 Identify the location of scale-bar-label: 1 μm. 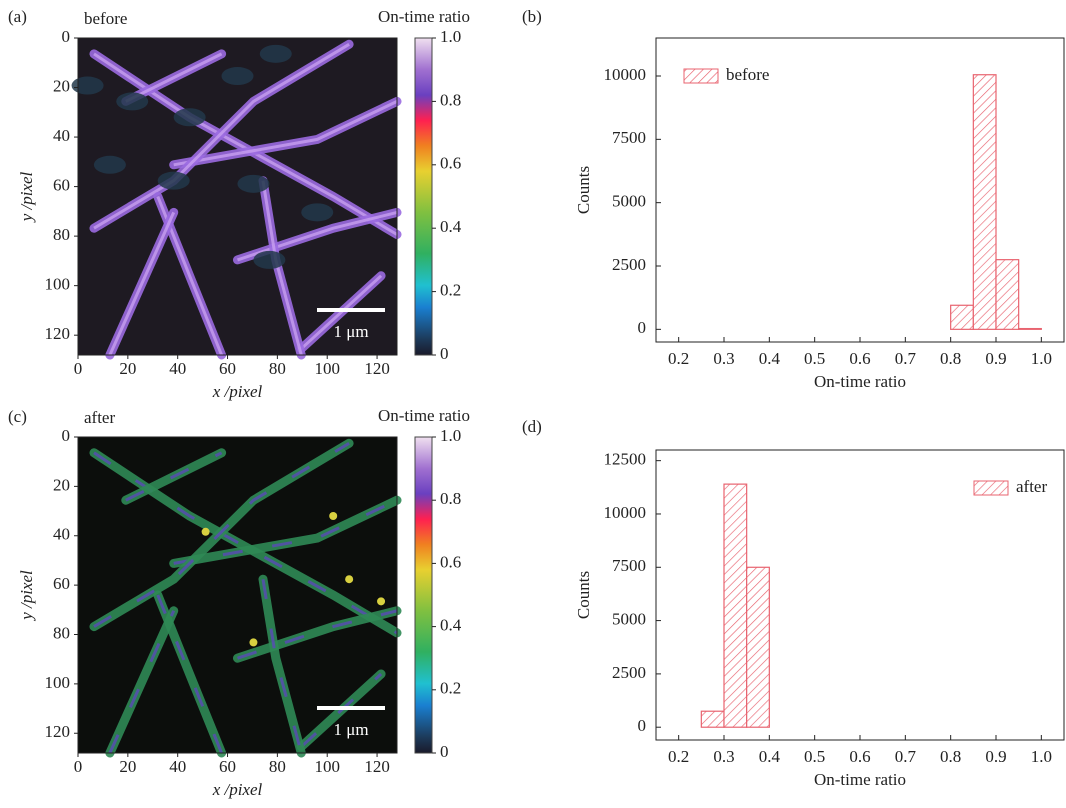
(350, 331).